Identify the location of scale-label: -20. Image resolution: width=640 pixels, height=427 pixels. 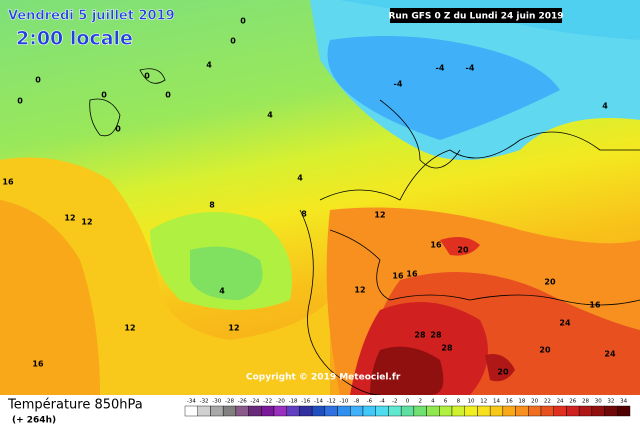
(280, 402).